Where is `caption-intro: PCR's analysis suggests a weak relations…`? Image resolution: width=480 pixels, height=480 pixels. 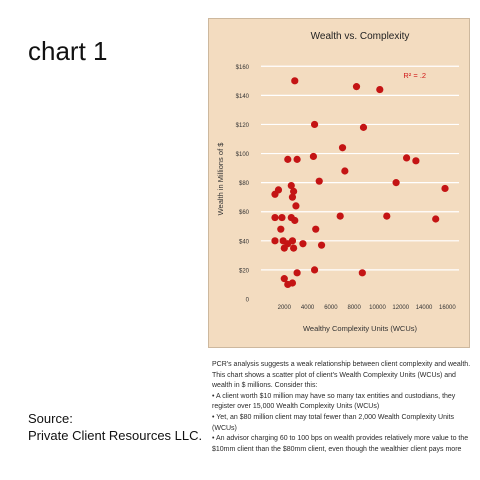
caption-intro: PCR's analysis suggests a weak relations… is located at coordinates (341, 375).